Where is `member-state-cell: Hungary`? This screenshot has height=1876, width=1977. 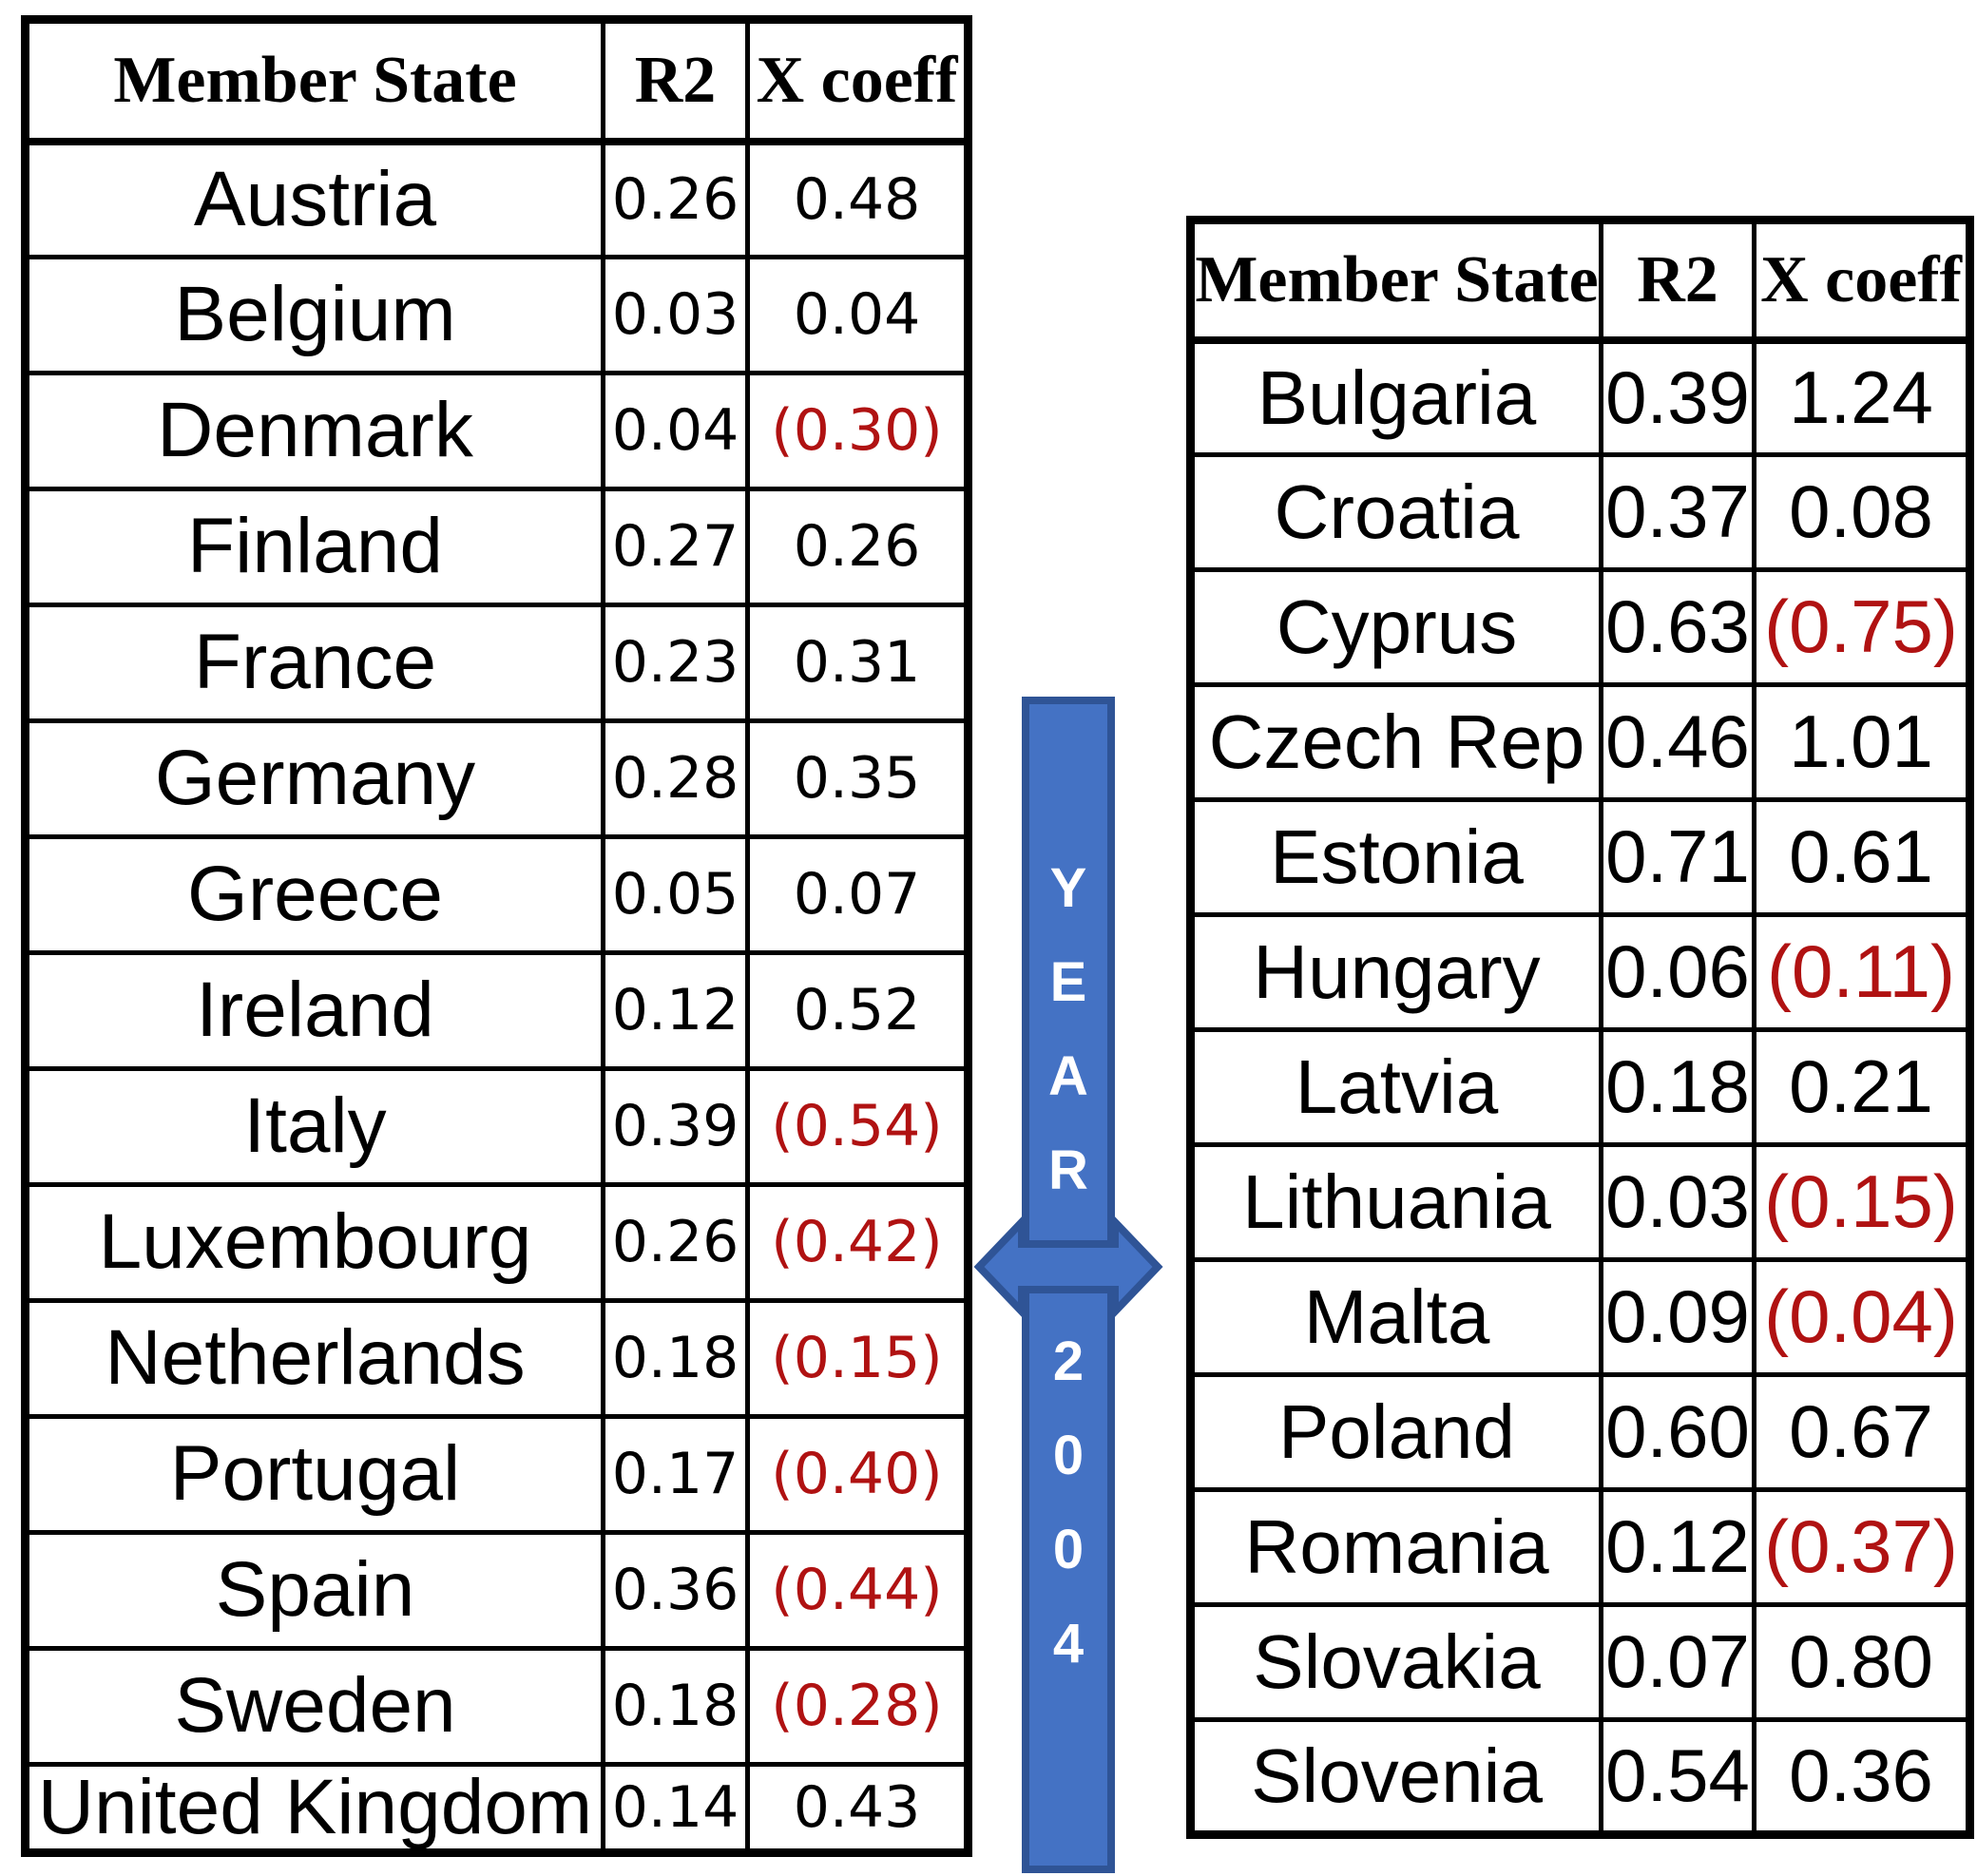 member-state-cell: Hungary is located at coordinates (1395, 972).